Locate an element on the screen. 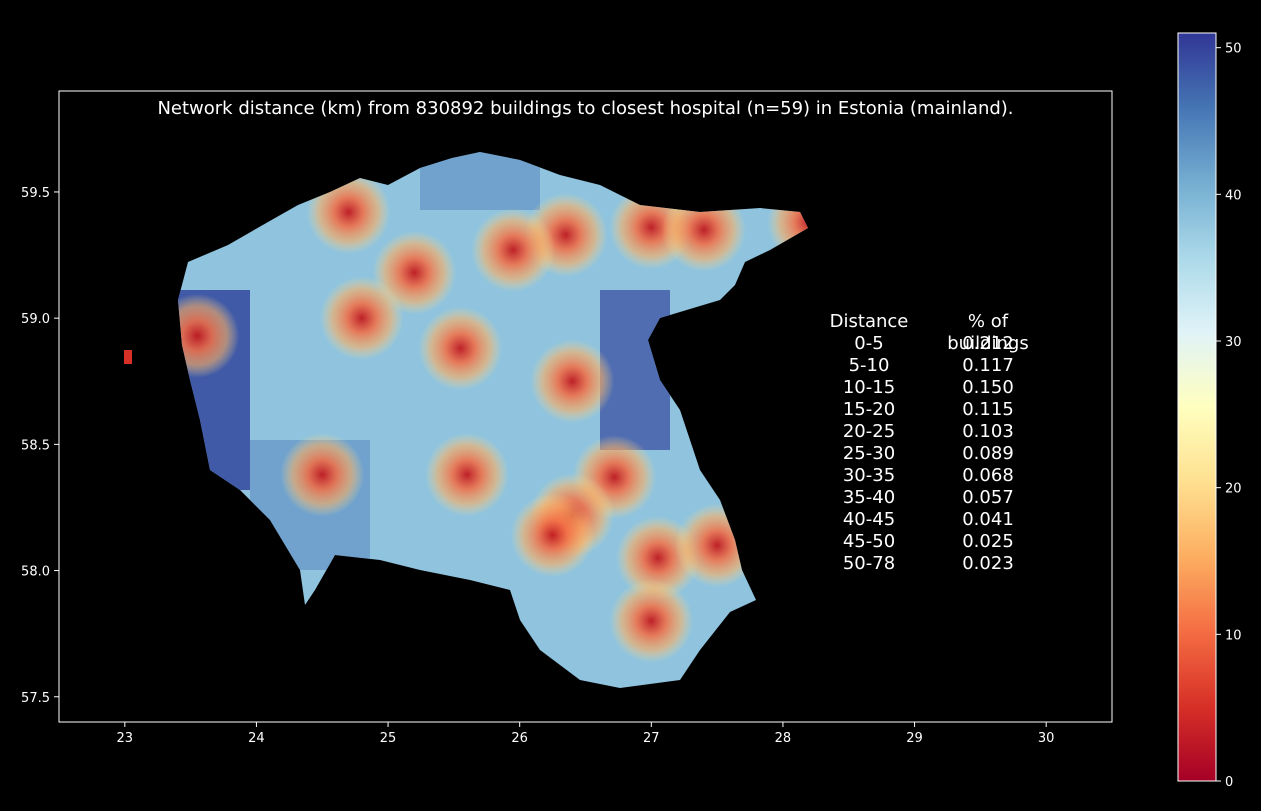  distance-range: 20-25 is located at coordinates (869, 431).